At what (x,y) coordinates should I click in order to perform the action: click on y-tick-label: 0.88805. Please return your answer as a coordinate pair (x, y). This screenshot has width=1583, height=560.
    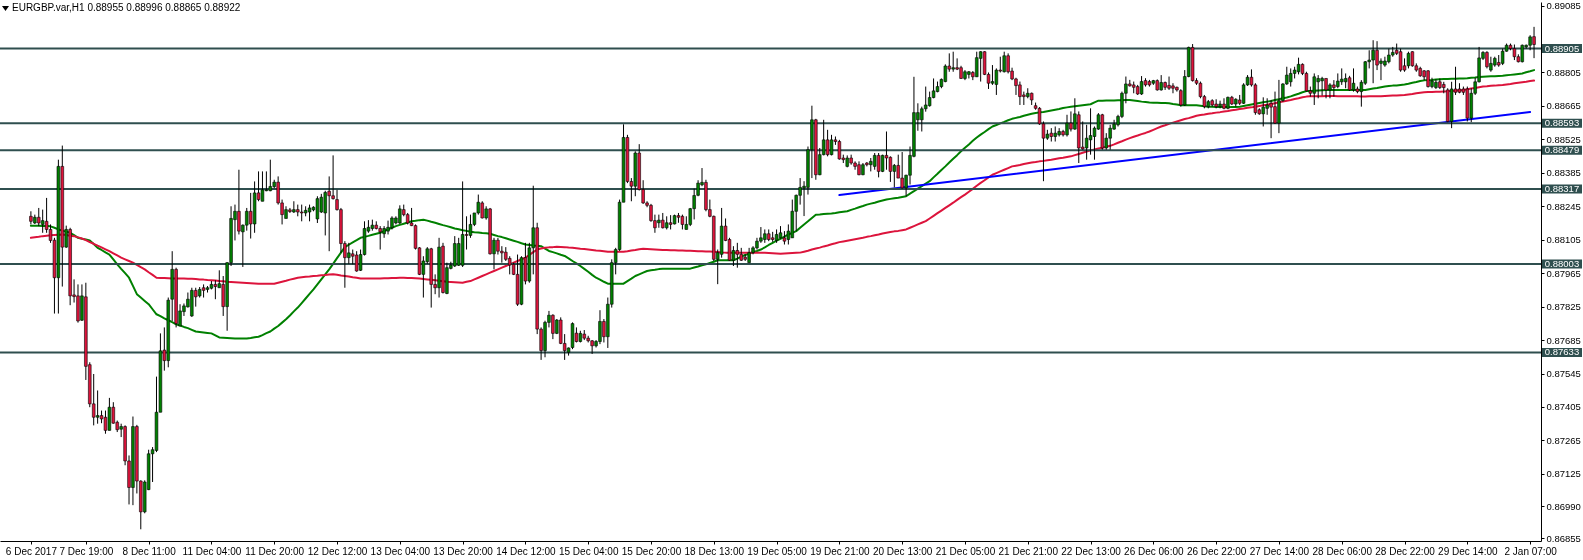
    Looking at the image, I should click on (1563, 72).